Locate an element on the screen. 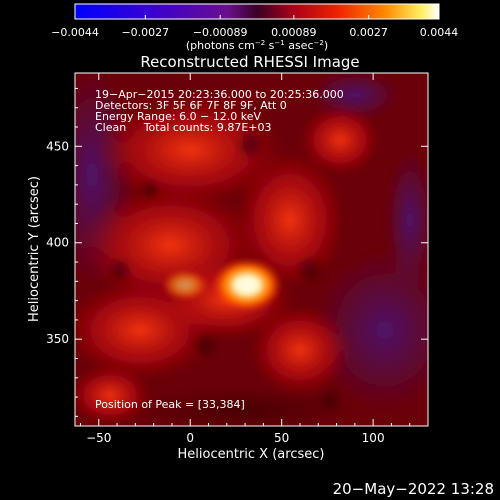 This screenshot has height=500, width=500. annotation-energy: Energy Range: 6.0 − 12.0 keV is located at coordinates (178, 116).